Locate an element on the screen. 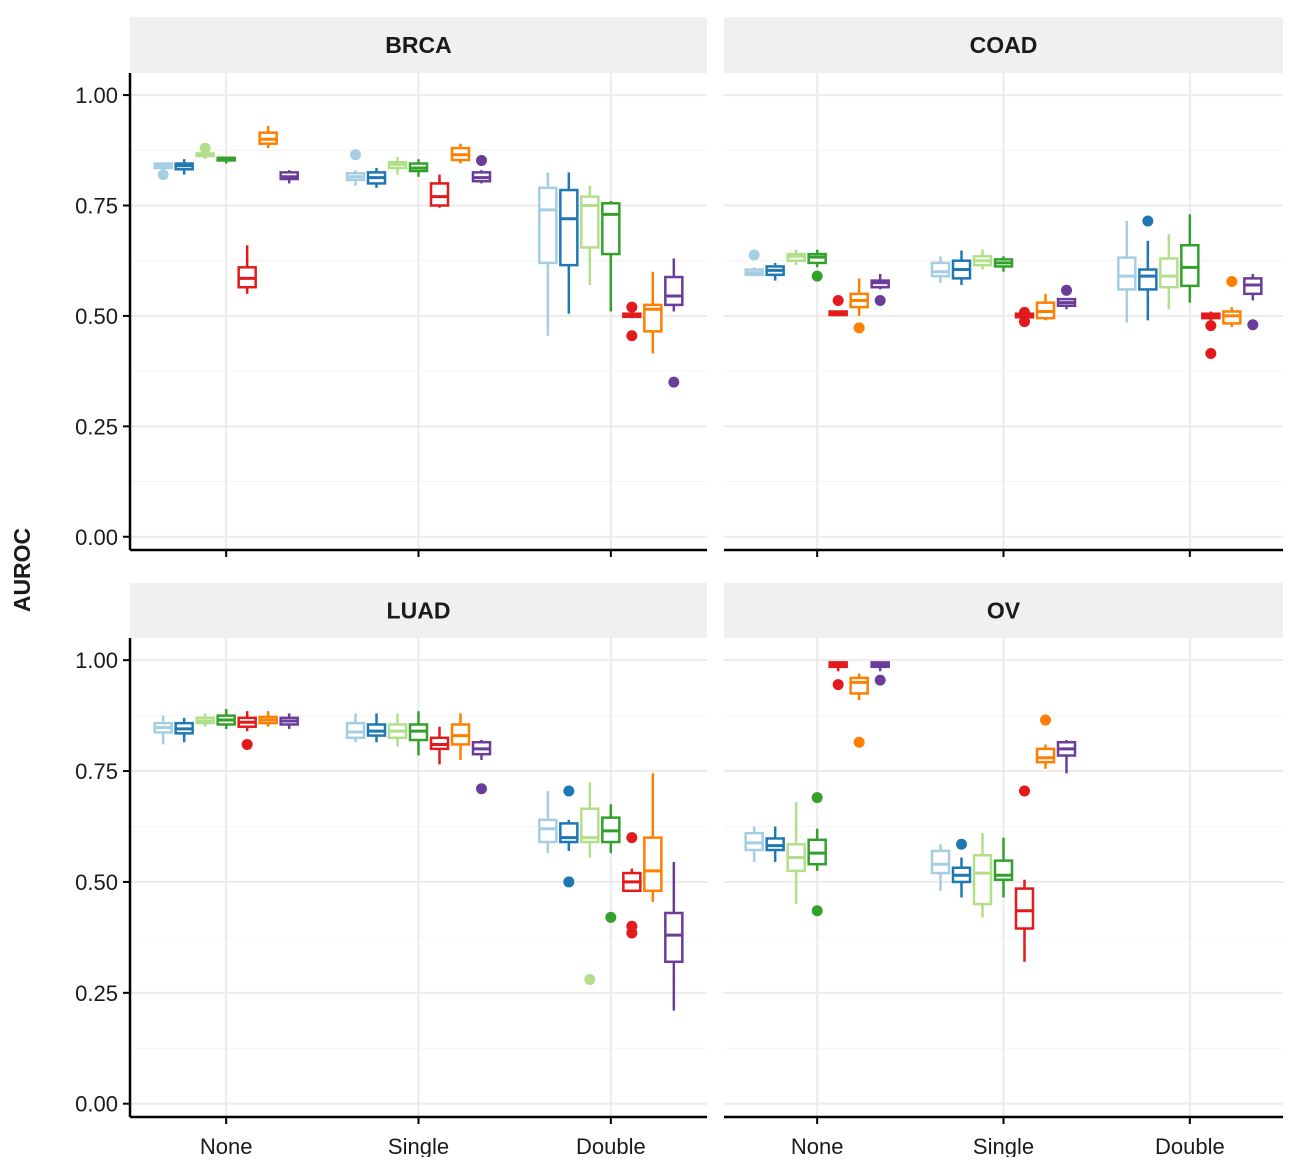 This screenshot has height=1162, width=1290. panel-ov-strip is located at coordinates (1003, 610).